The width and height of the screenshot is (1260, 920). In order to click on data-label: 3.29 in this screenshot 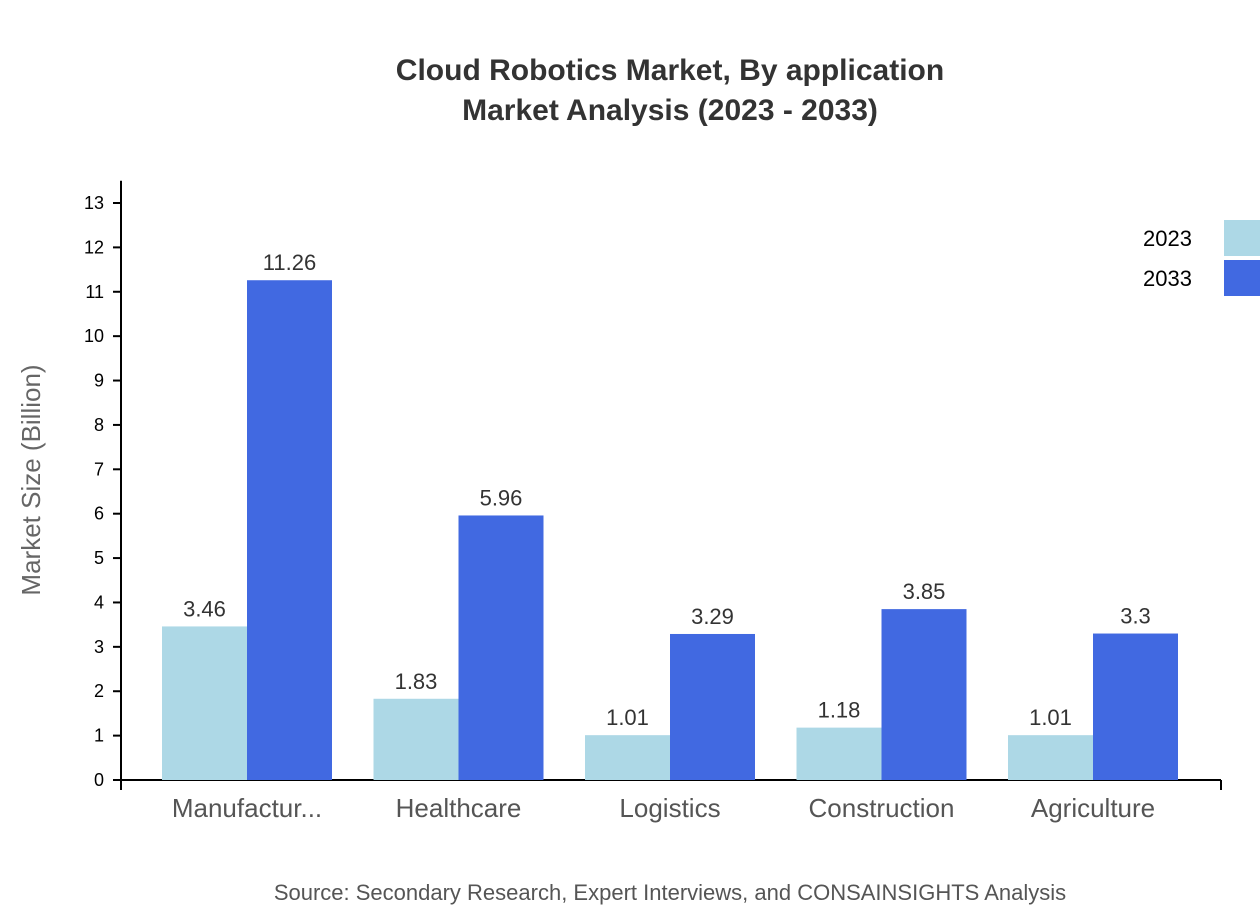, I will do `click(712, 616)`.